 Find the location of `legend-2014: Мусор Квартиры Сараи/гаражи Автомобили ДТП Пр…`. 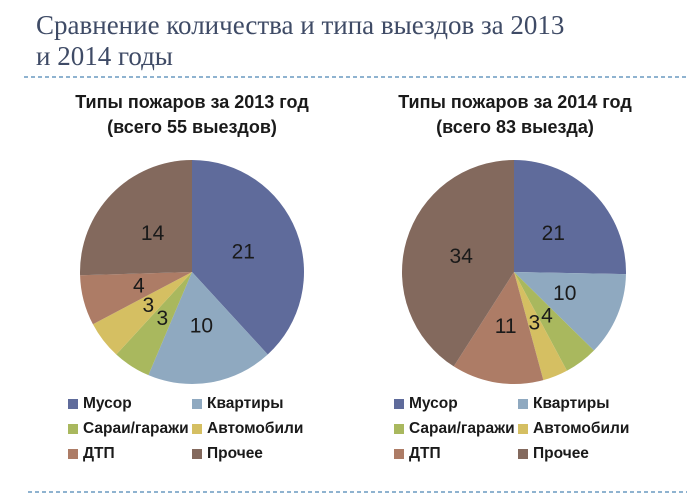

legend-2014: Мусор Квартиры Сараи/гаражи Автомобили ДТП Пр… is located at coordinates (539, 428).